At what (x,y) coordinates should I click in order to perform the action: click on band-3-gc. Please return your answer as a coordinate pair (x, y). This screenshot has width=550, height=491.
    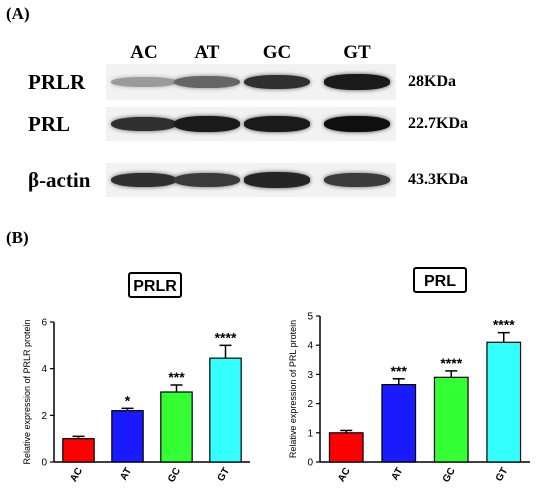
    Looking at the image, I should click on (277, 180).